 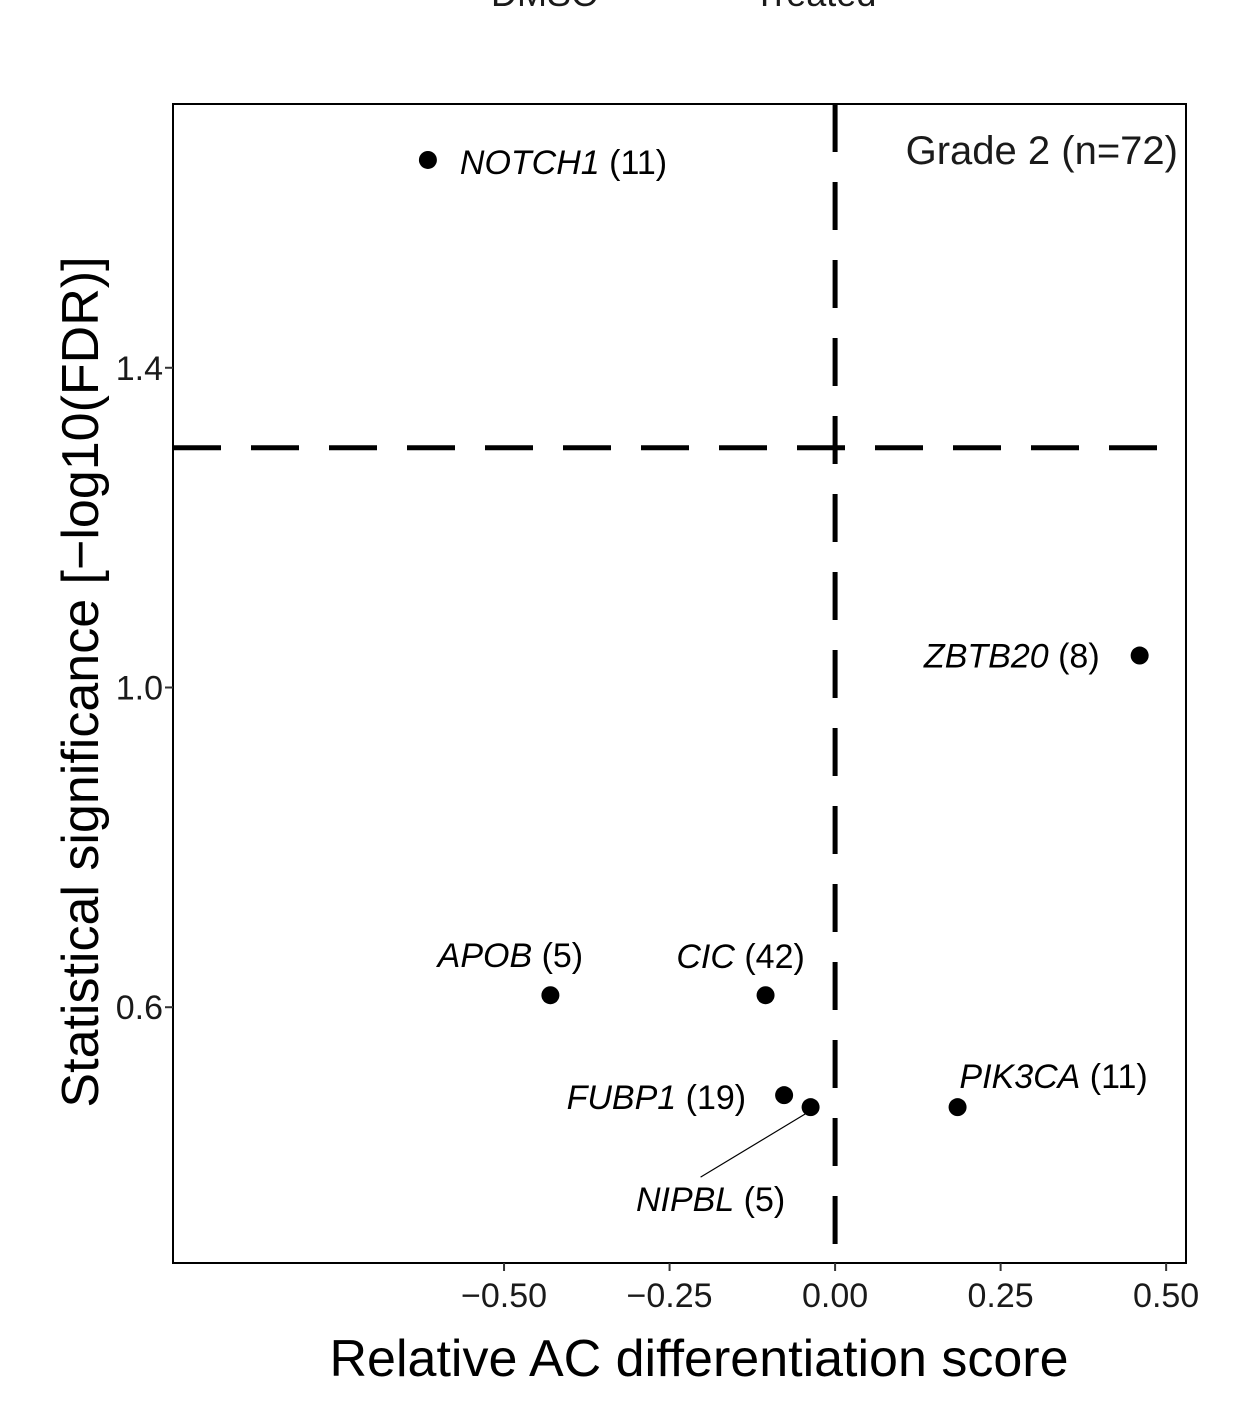 I want to click on point-label-notch1: NOTCH1 (11), so click(x=563, y=163).